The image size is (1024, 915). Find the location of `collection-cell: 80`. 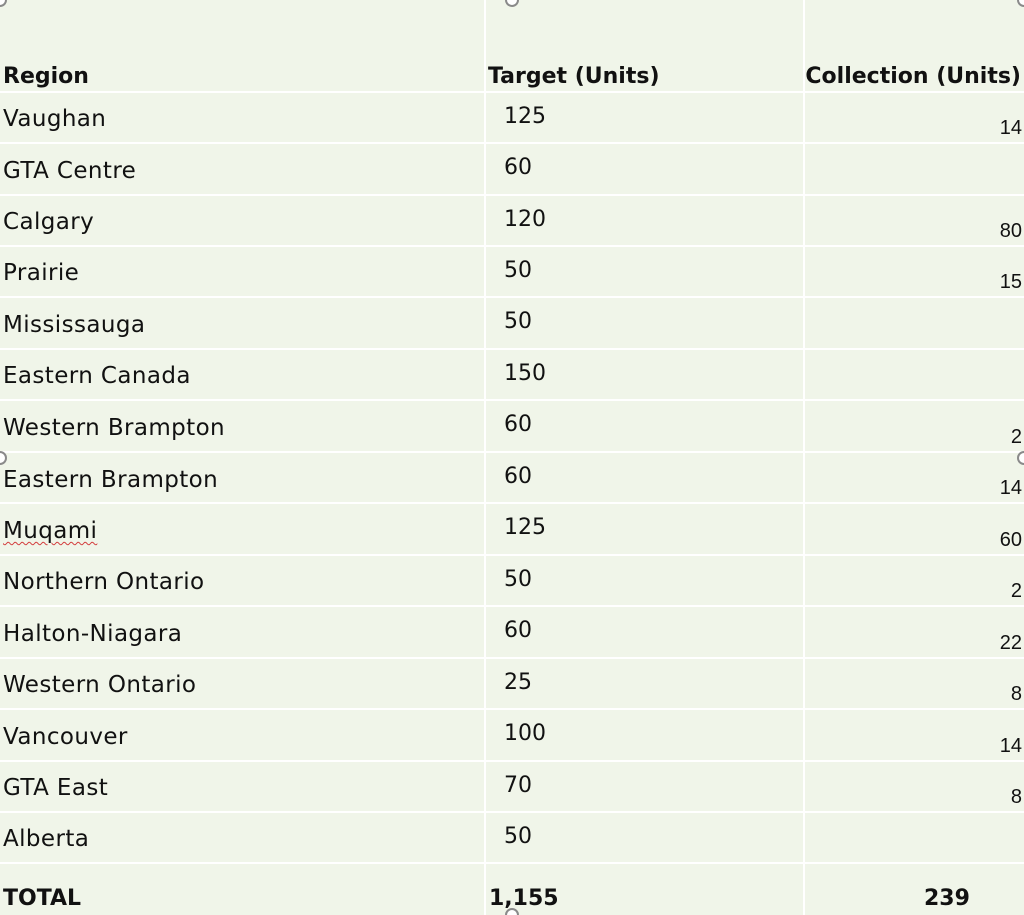

collection-cell: 80 is located at coordinates (1010, 231).